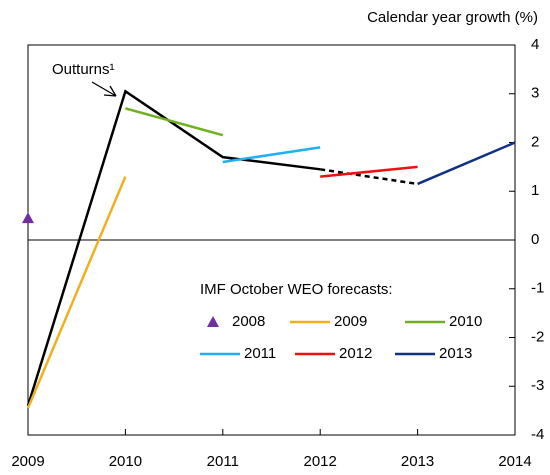 The width and height of the screenshot is (550, 475). What do you see at coordinates (296, 289) in the screenshot?
I see `legend-title: IMF October WEO forecasts:` at bounding box center [296, 289].